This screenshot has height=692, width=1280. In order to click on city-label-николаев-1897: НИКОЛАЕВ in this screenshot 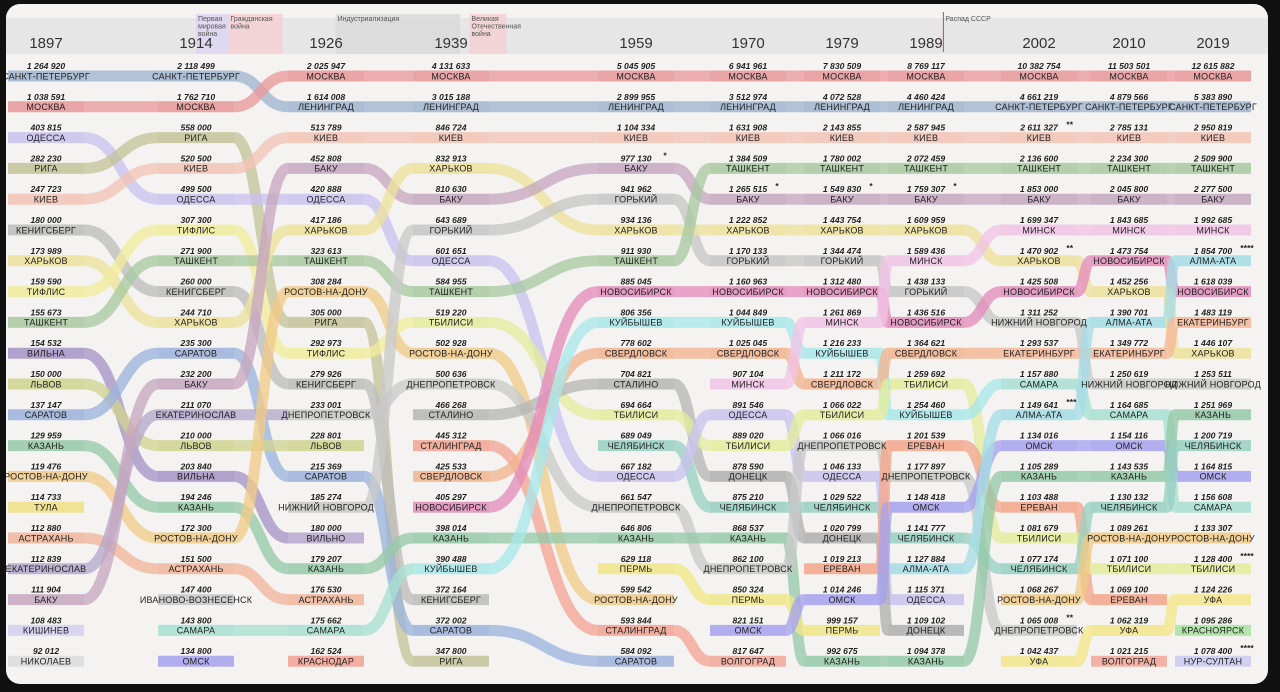, I will do `click(46, 662)`.